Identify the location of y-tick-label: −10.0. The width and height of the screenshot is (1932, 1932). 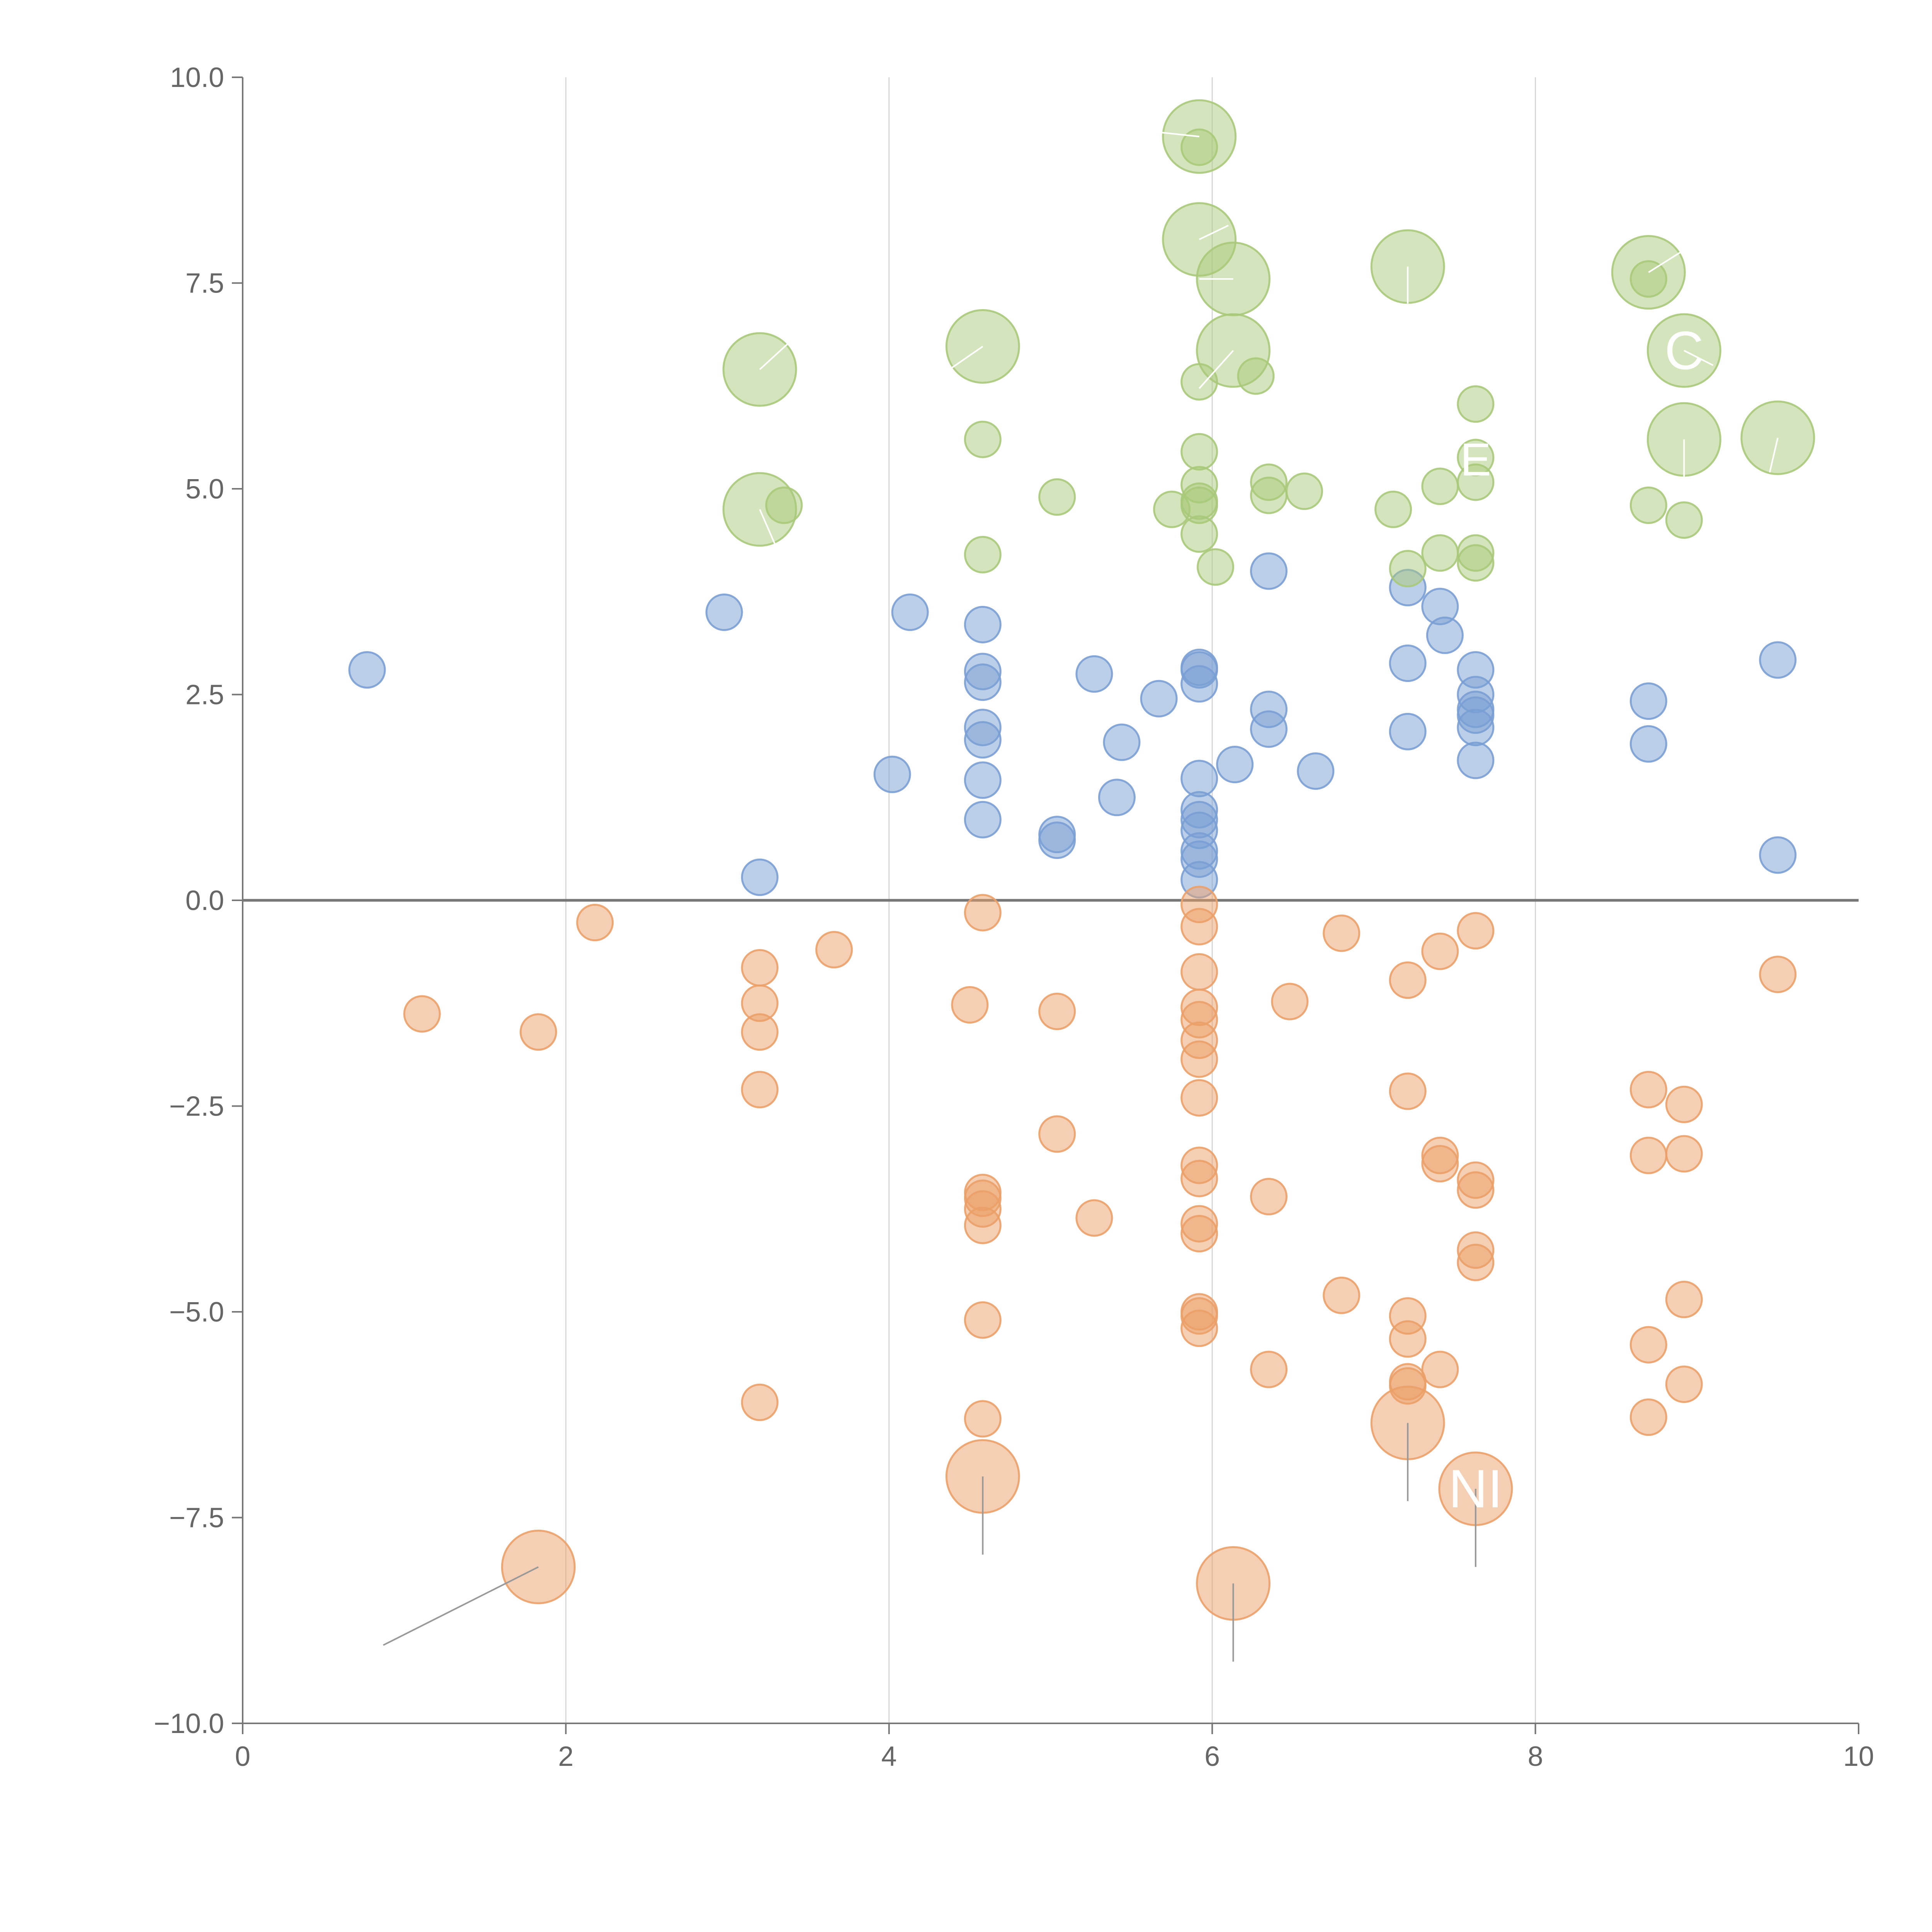
(189, 1724).